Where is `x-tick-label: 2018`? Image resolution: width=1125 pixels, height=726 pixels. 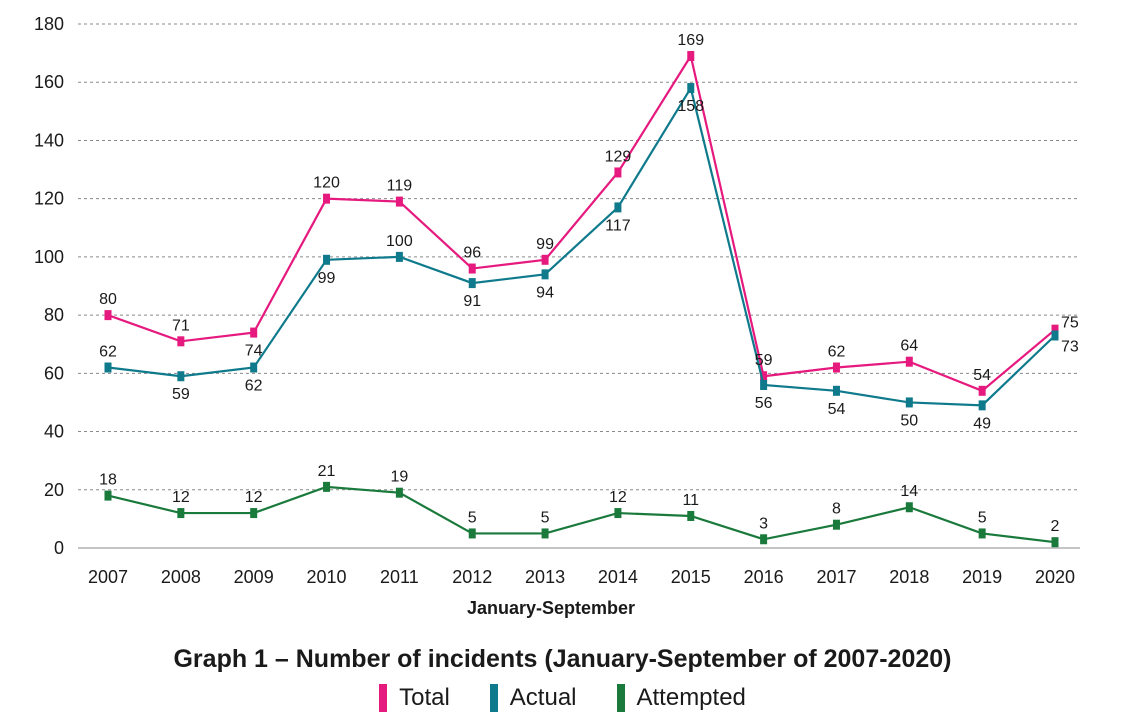 x-tick-label: 2018 is located at coordinates (909, 577).